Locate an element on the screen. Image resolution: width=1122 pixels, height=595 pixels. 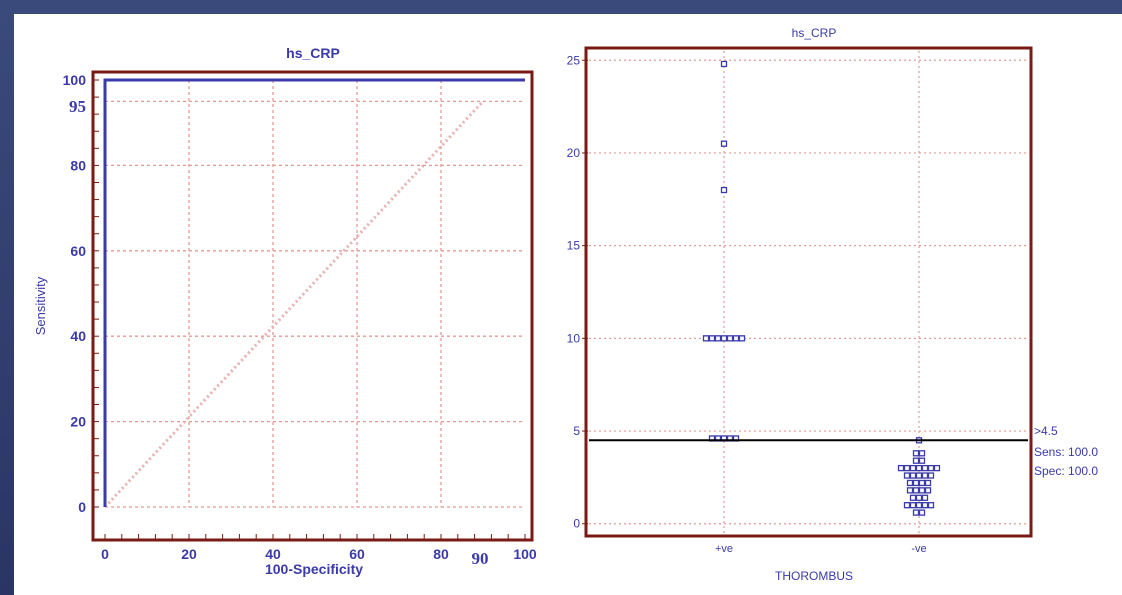
roc-y-tick-label: 40 is located at coordinates (78, 336).